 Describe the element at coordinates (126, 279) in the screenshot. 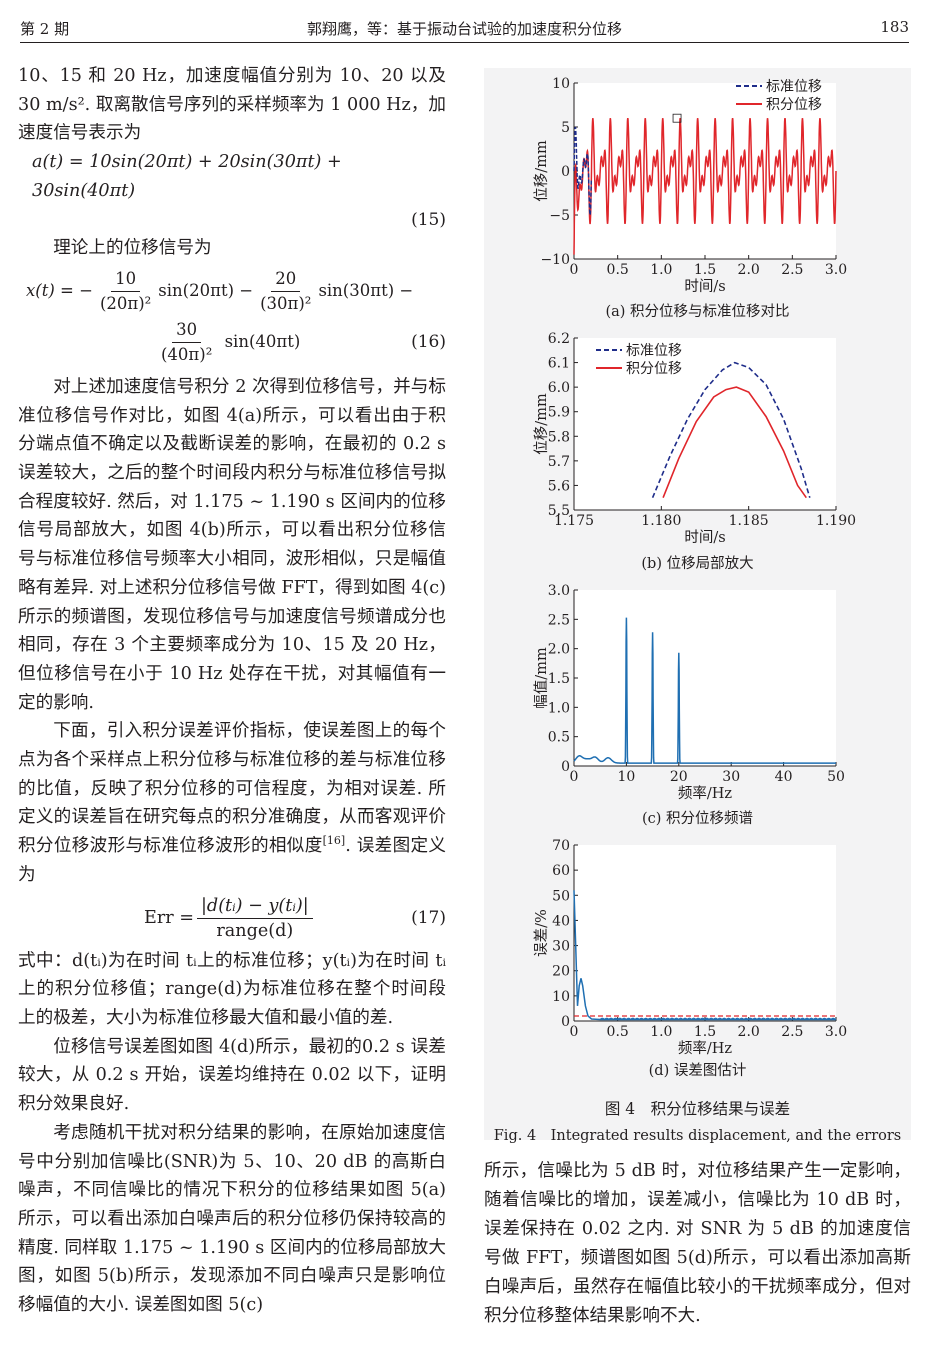

I see `numerator: 10` at that location.